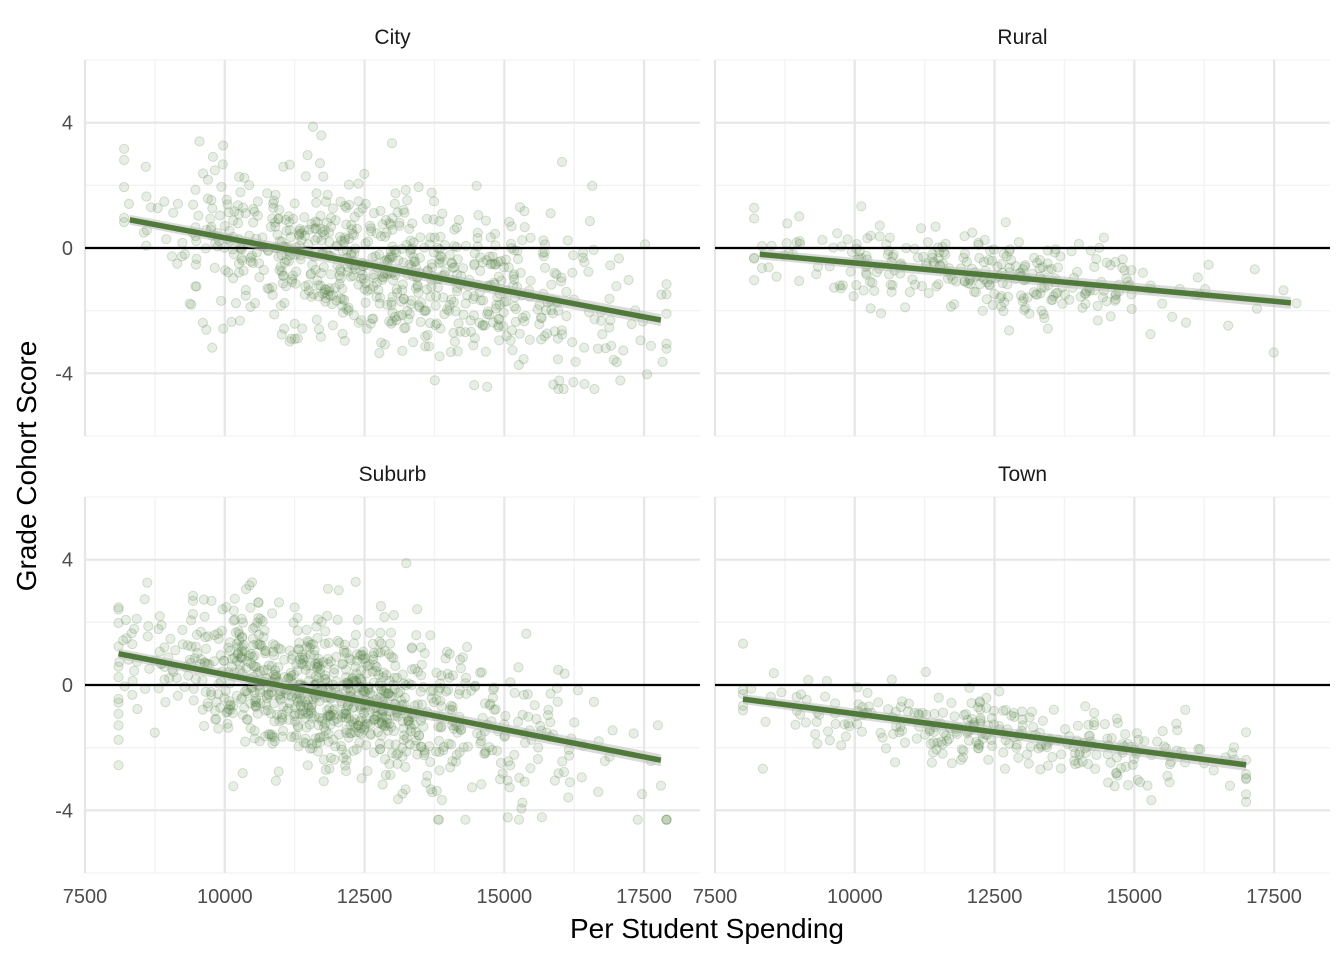 This screenshot has height=965, width=1344. I want to click on x-tick-label: 15000, so click(1135, 897).